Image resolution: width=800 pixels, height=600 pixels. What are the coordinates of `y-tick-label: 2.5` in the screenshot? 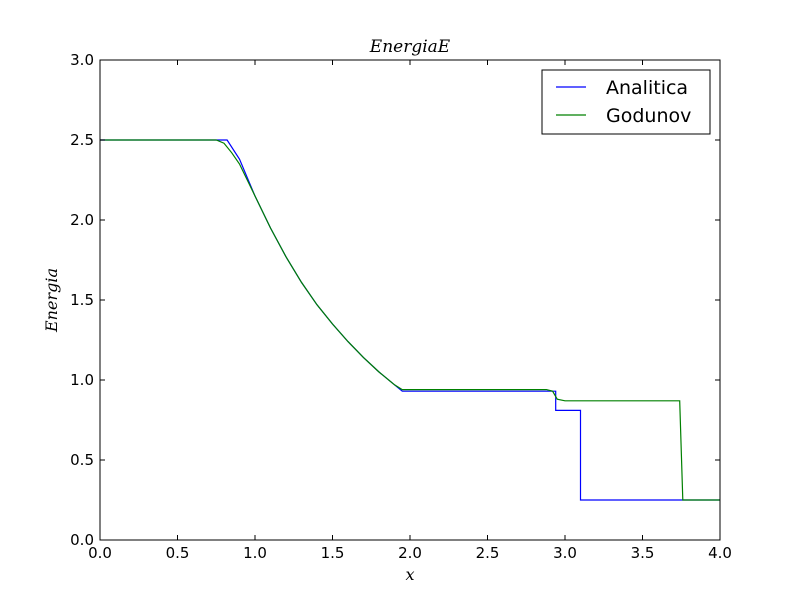 It's located at (82, 140).